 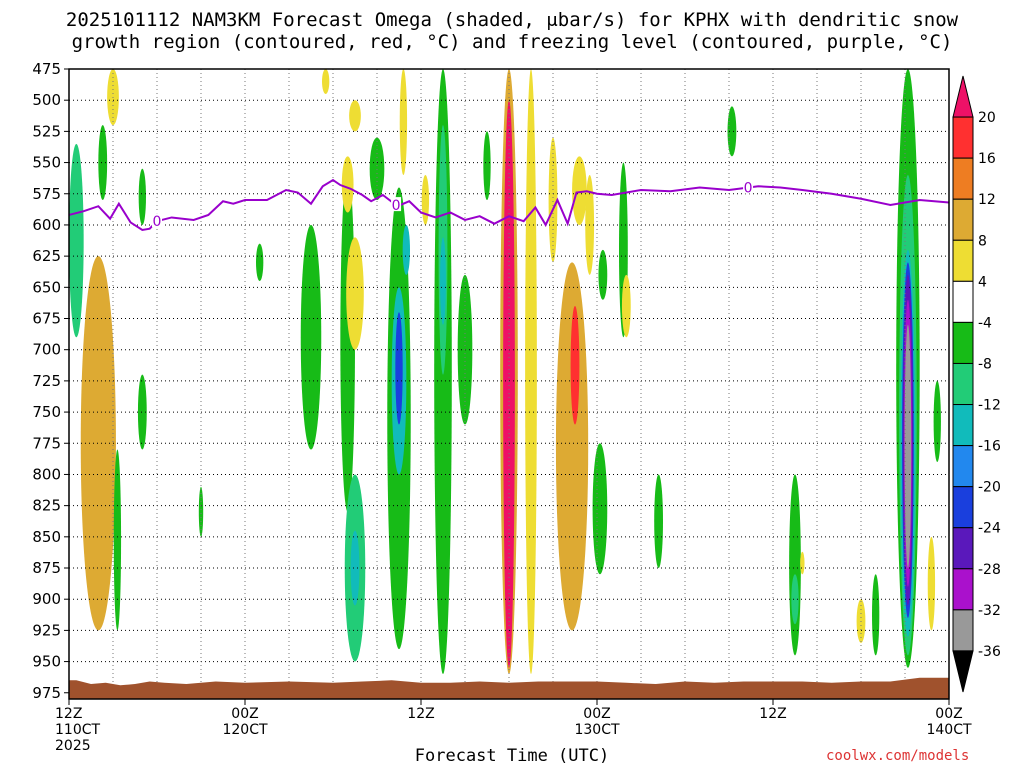 What do you see at coordinates (46, 412) in the screenshot?
I see `ytick-label-750: 750` at bounding box center [46, 412].